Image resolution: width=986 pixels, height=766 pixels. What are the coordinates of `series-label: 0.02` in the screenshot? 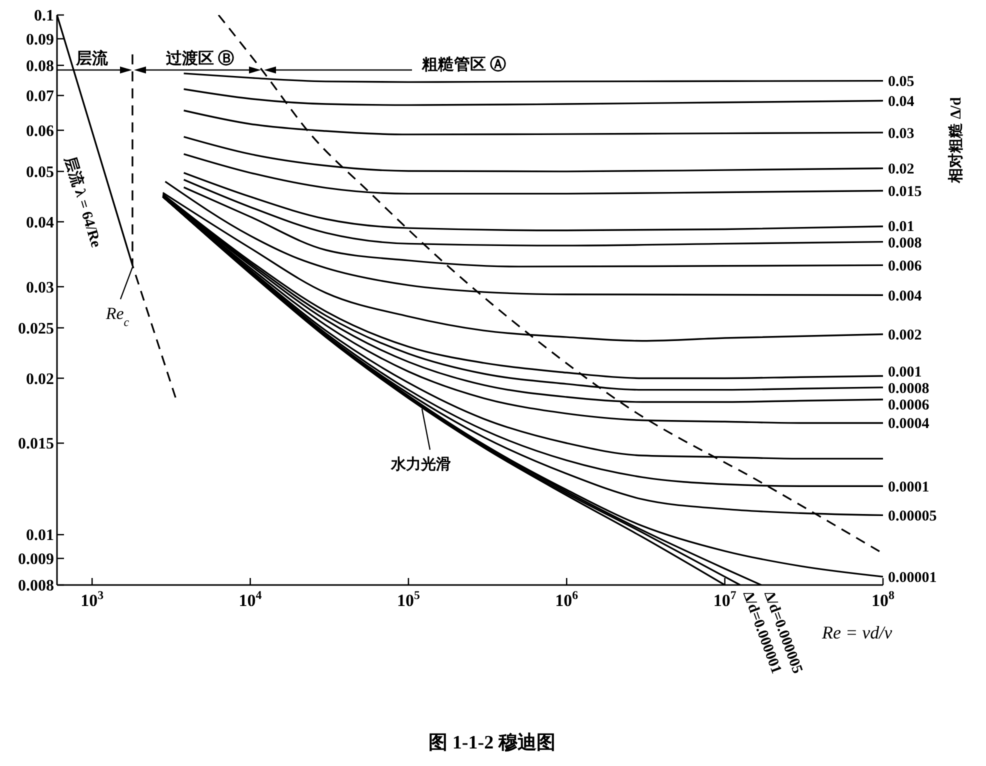 It's located at (901, 170).